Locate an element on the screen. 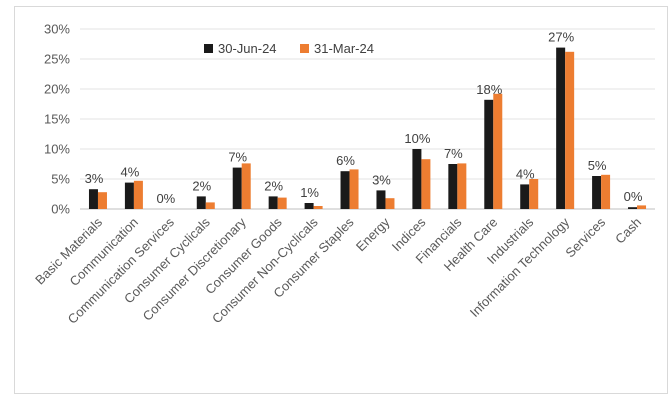 The height and width of the screenshot is (396, 670). y-tick-label: 5% is located at coordinates (60, 179).